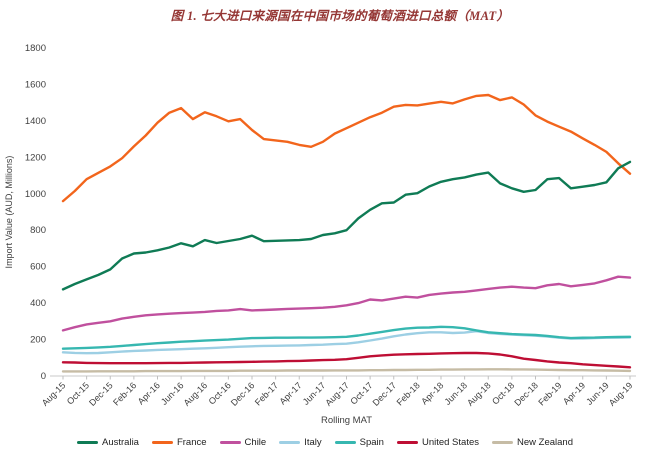  Describe the element at coordinates (432, 393) in the screenshot. I see `x-tick-label: Apr-18` at that location.